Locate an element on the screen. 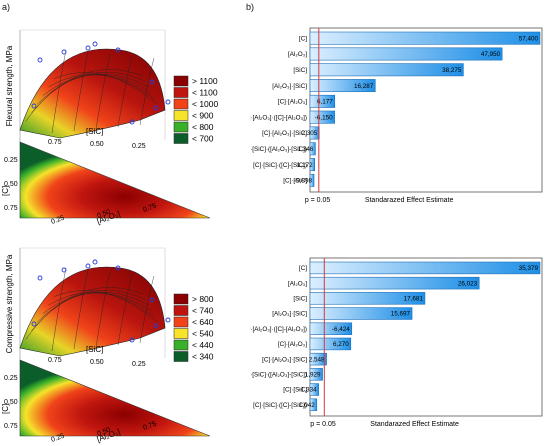 The height and width of the screenshot is (446, 550). z-axis-title: Flexural strength, MPa is located at coordinates (9, 85).